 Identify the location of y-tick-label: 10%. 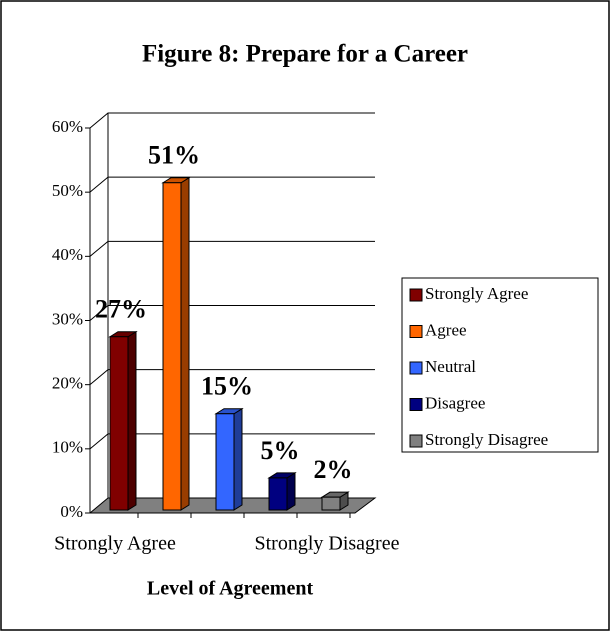
(67, 447).